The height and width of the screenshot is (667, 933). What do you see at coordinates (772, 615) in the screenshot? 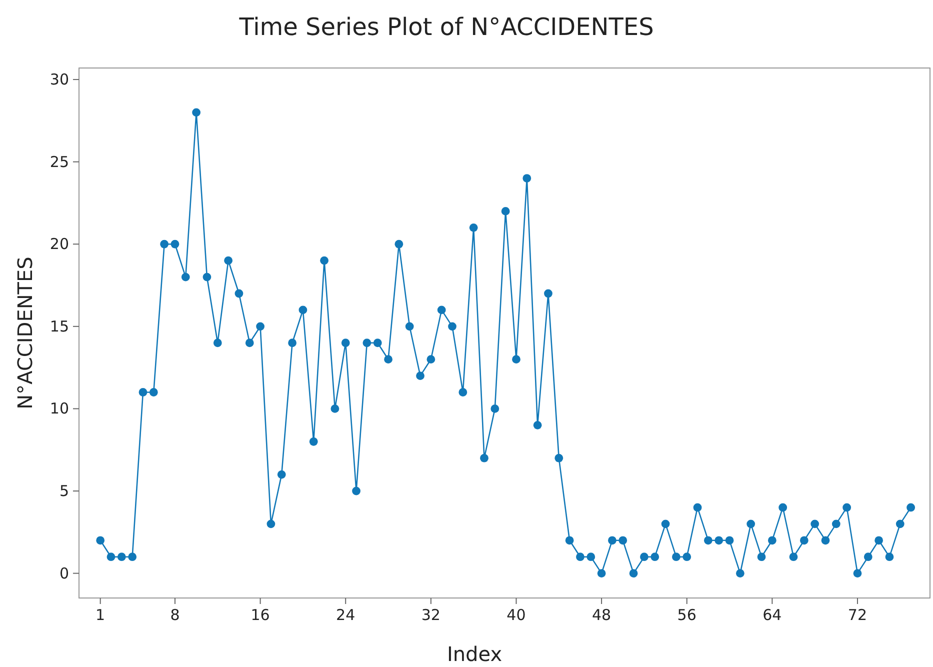
I see `x-tick-label: 64` at bounding box center [772, 615].